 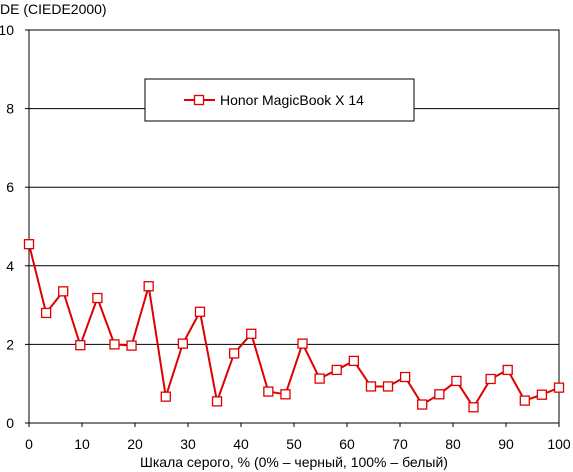 What do you see at coordinates (292, 100) in the screenshot?
I see `legend-label: Honor MagicBook X 14` at bounding box center [292, 100].